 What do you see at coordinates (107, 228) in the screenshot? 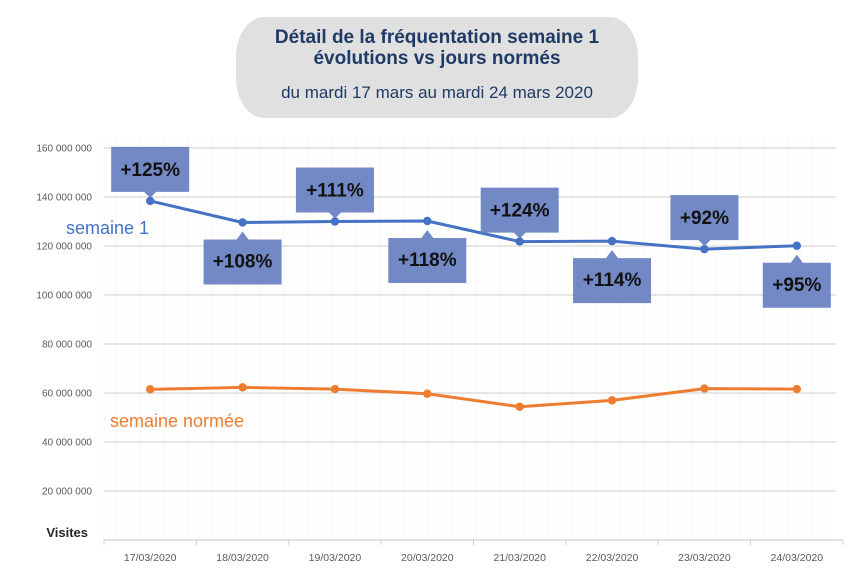
I see `series-label-semaine-1: semaine 1` at bounding box center [107, 228].